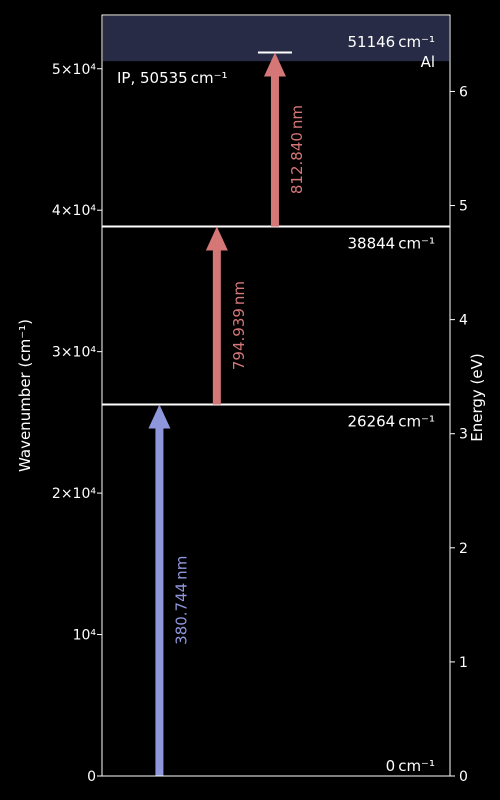  Describe the element at coordinates (297, 149) in the screenshot. I see `transition-wavelength-label: 812.840 nm` at that location.